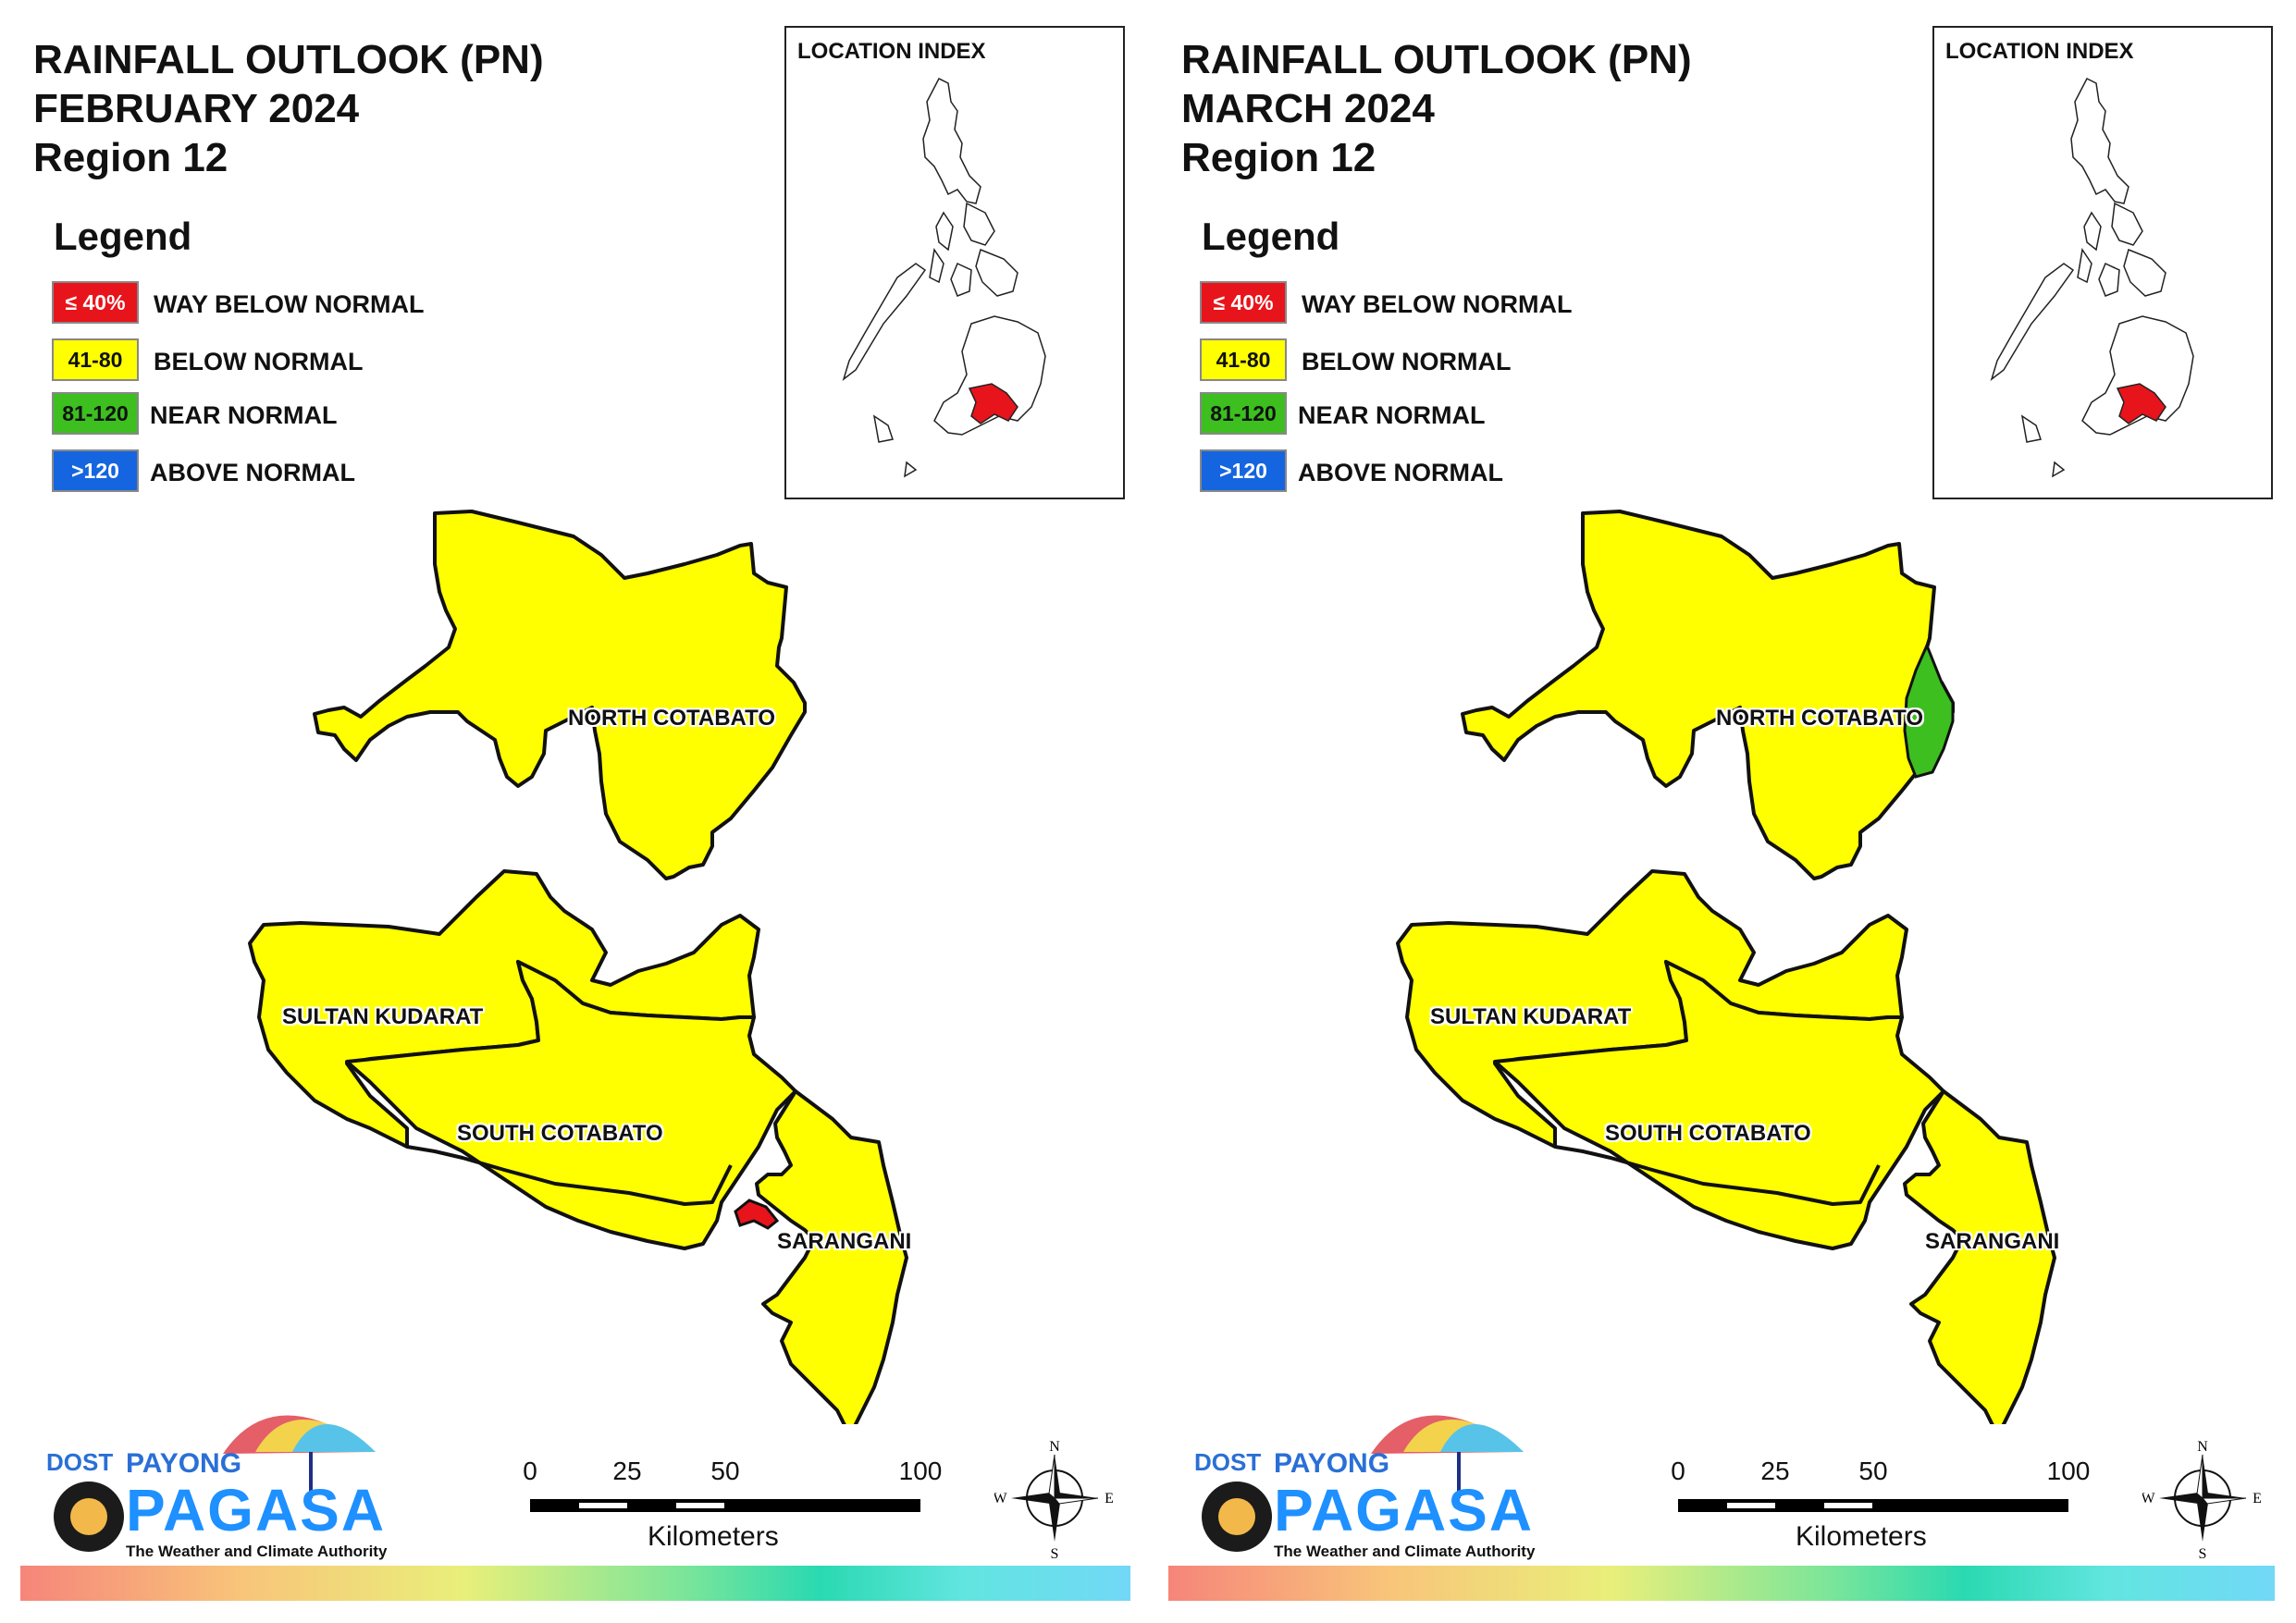 This screenshot has width=2296, height=1623. Describe the element at coordinates (1308, 108) in the screenshot. I see `title-line-2: MARCH 2024` at that location.